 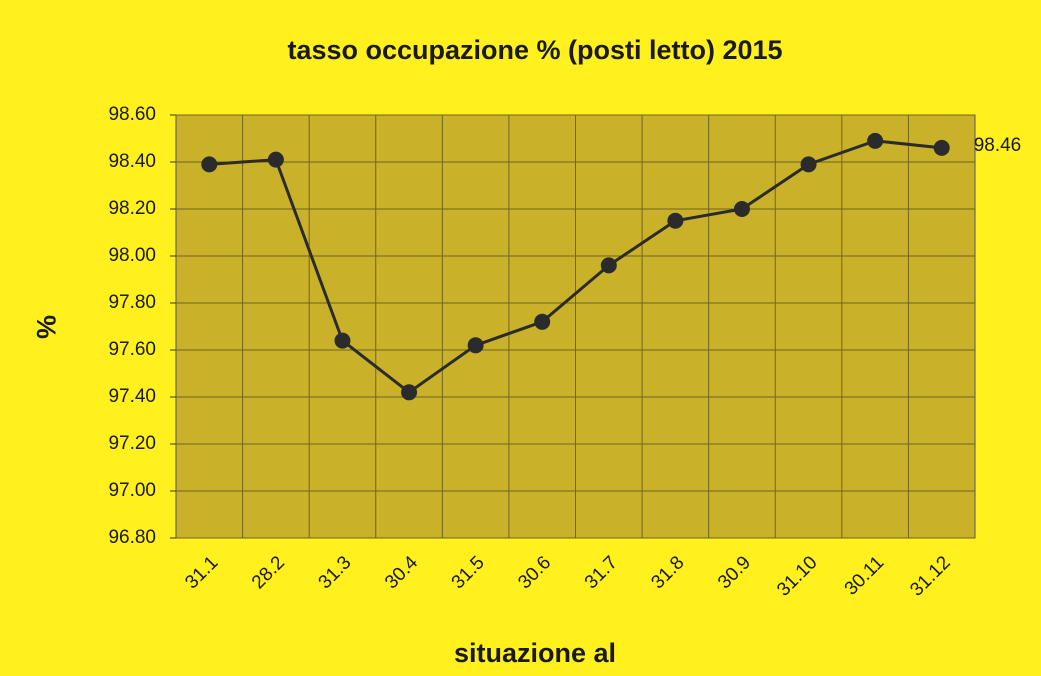 I want to click on x-tick-label: 31.10, so click(x=797, y=576).